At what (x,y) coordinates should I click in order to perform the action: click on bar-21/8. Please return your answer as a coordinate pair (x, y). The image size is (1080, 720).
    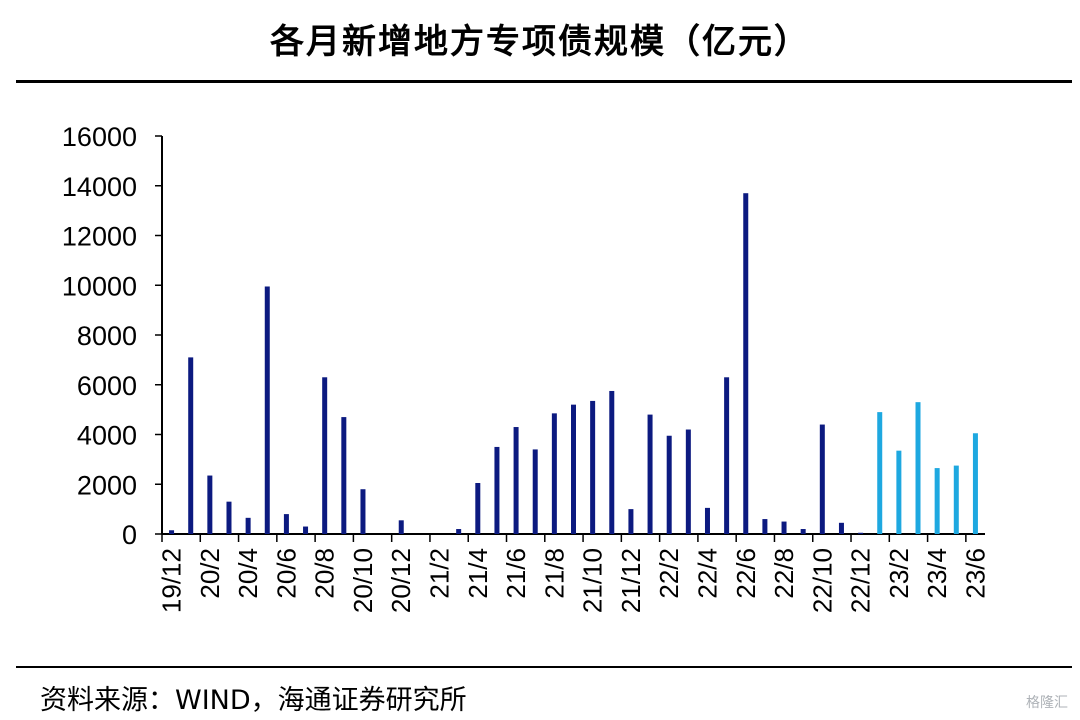
    Looking at the image, I should click on (554, 473).